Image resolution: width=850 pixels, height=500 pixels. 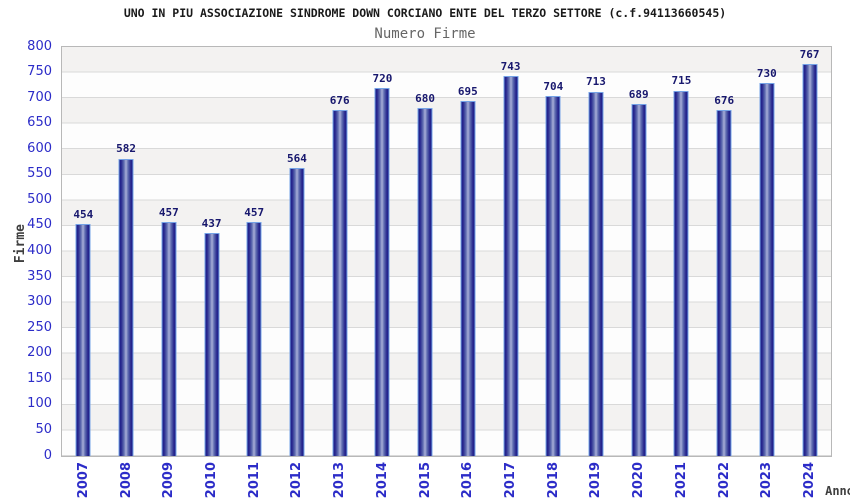 I want to click on bar-value-label: 695, so click(x=467, y=91).